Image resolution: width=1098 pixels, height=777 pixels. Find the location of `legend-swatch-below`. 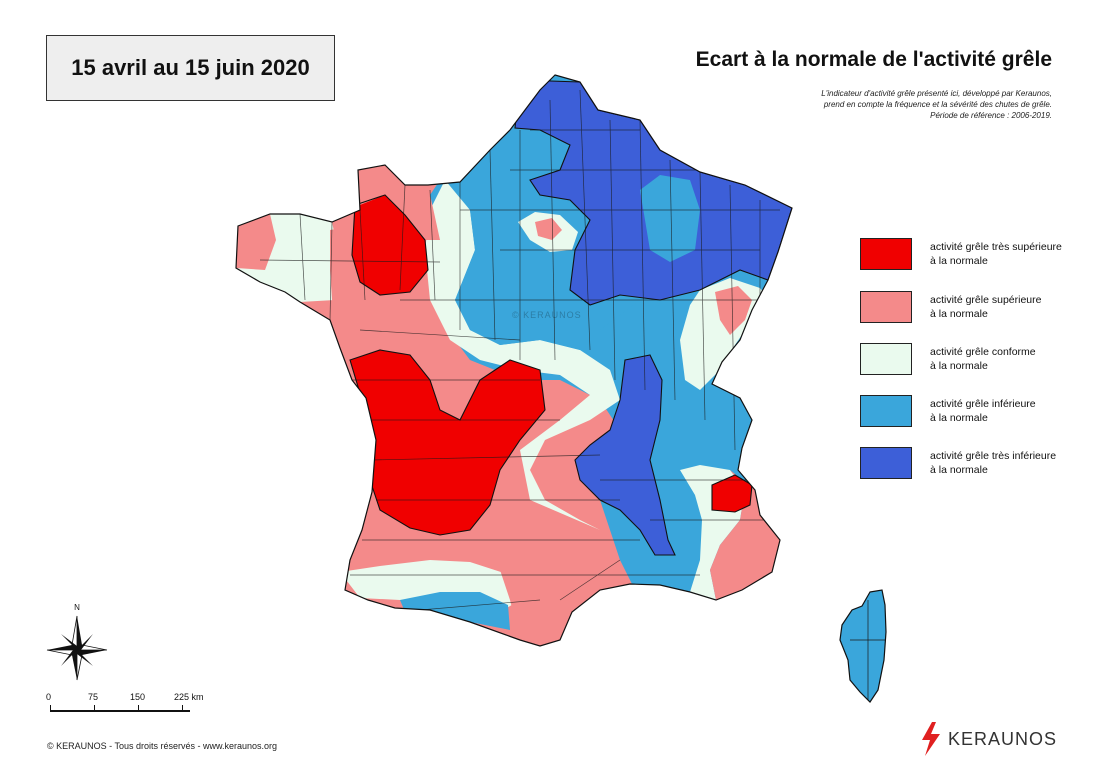

legend-swatch-below is located at coordinates (886, 411).